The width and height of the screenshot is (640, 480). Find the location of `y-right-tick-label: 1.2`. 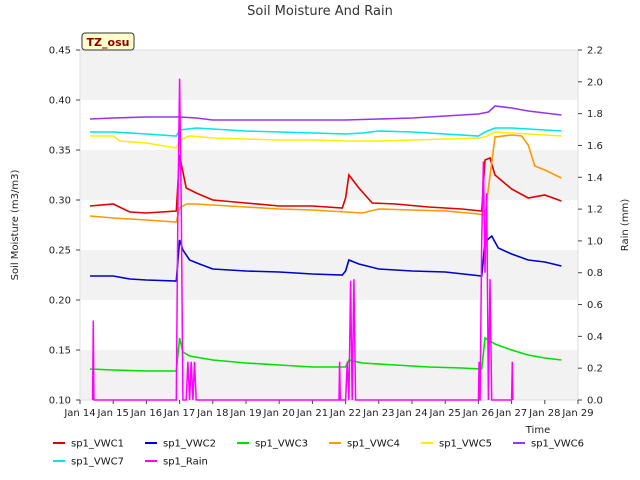

y-right-tick-label: 1.2 is located at coordinates (595, 210).